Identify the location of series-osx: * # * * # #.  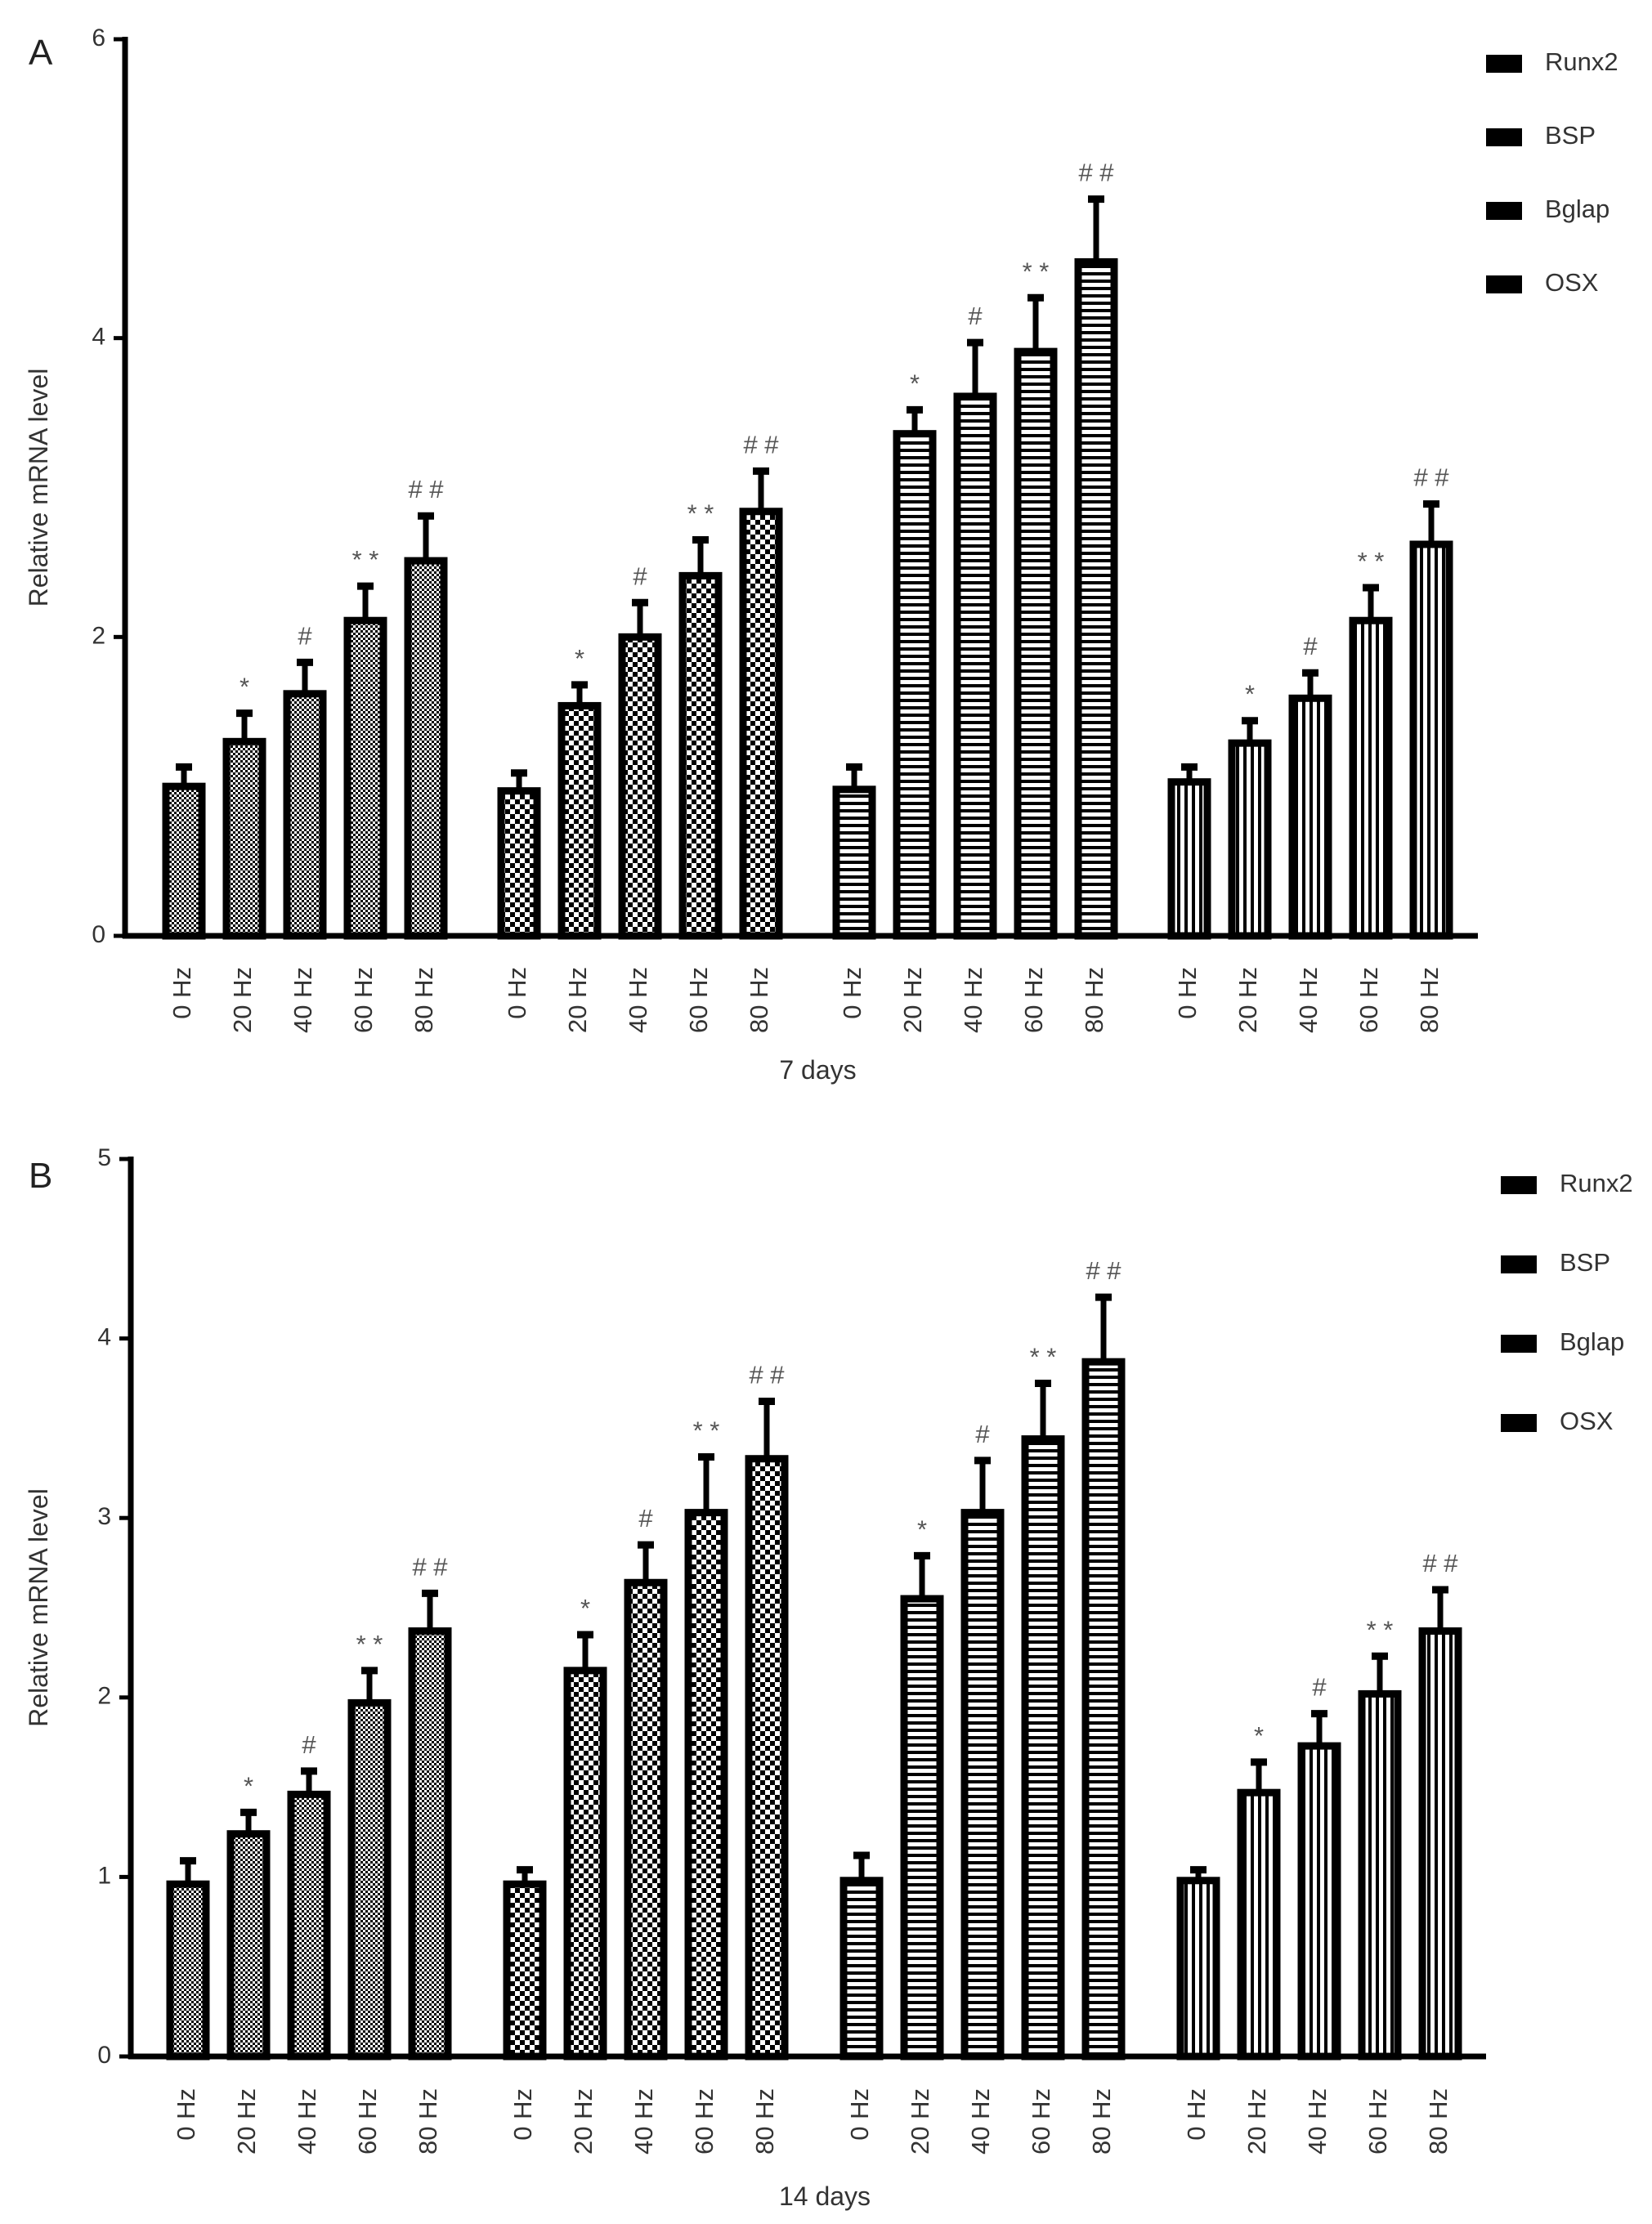
(1310, 701).